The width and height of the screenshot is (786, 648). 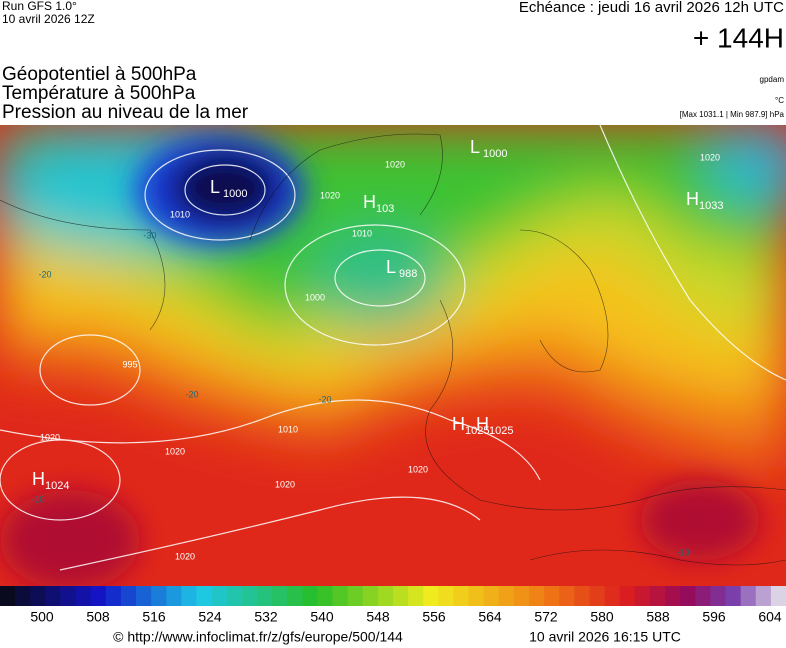 I want to click on run-date: 10 avril 2026 12Z, so click(x=48, y=19).